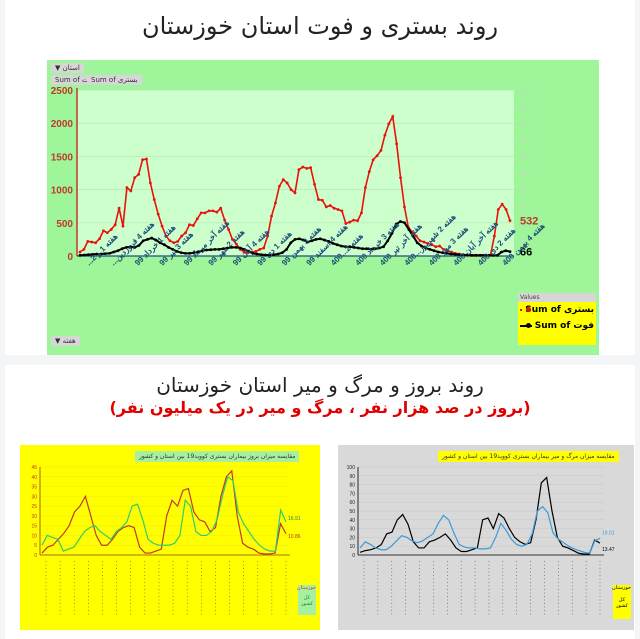 This screenshot has height=639, width=640. Describe the element at coordinates (526, 253) in the screenshot. I see `end-label-death: 66` at that location.